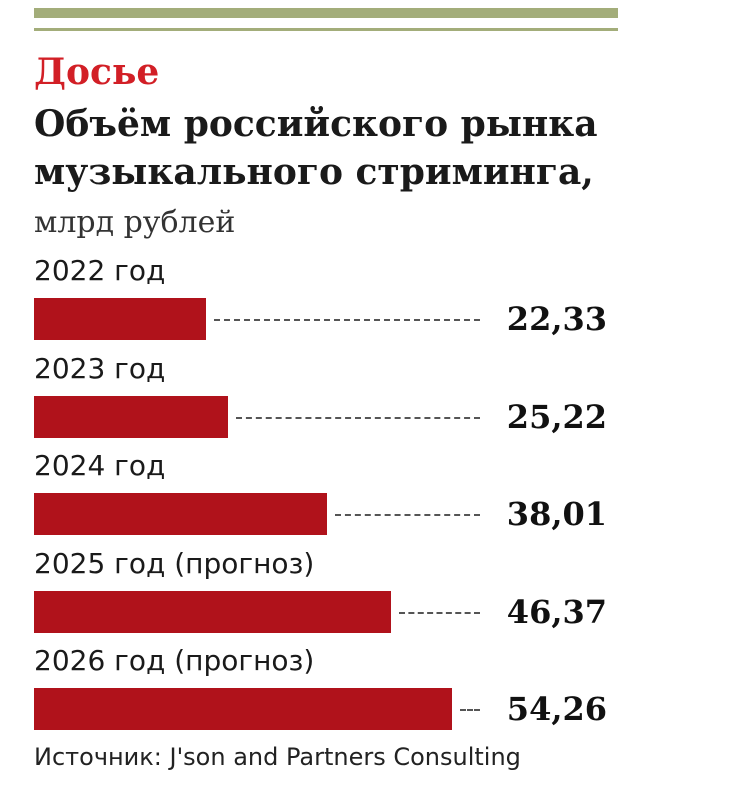 This screenshot has width=741, height=793. What do you see at coordinates (97, 72) in the screenshot?
I see `section-kicker: Досье` at bounding box center [97, 72].